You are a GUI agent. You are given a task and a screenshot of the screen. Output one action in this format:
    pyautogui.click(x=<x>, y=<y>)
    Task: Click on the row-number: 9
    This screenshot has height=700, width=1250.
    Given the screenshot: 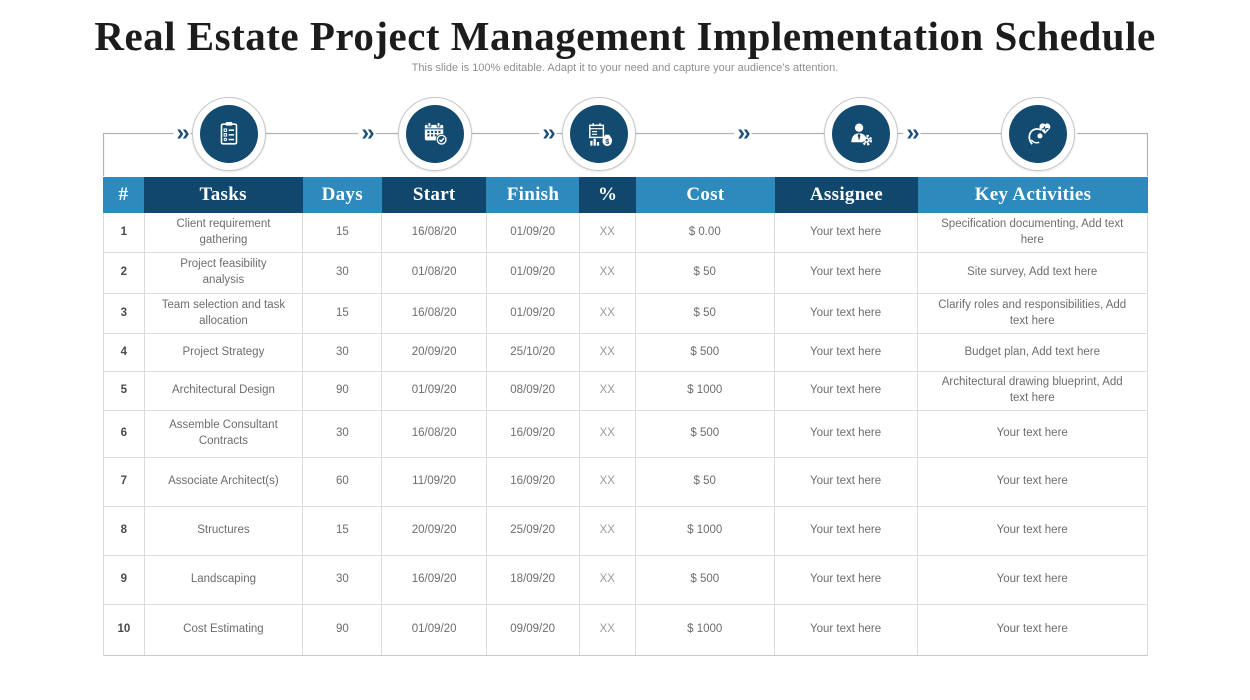 What is the action you would take?
    pyautogui.click(x=124, y=580)
    